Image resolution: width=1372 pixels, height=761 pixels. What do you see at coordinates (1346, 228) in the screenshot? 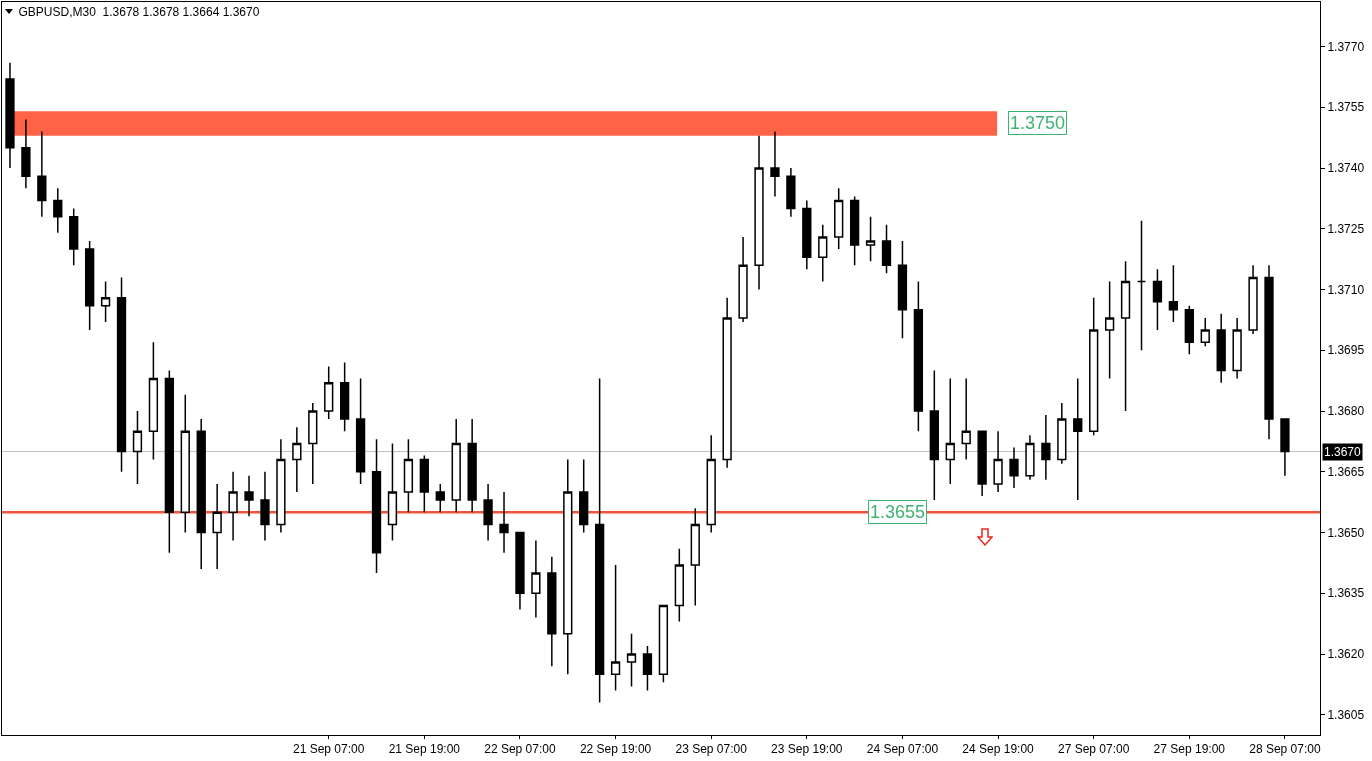
I see `y-tick-label: 1.3725` at bounding box center [1346, 228].